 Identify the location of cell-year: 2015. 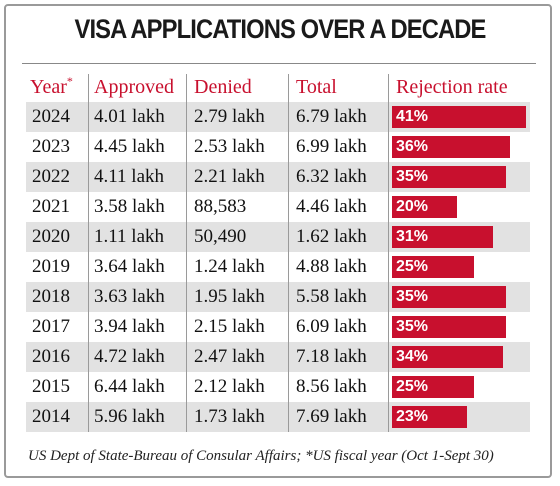
(51, 386).